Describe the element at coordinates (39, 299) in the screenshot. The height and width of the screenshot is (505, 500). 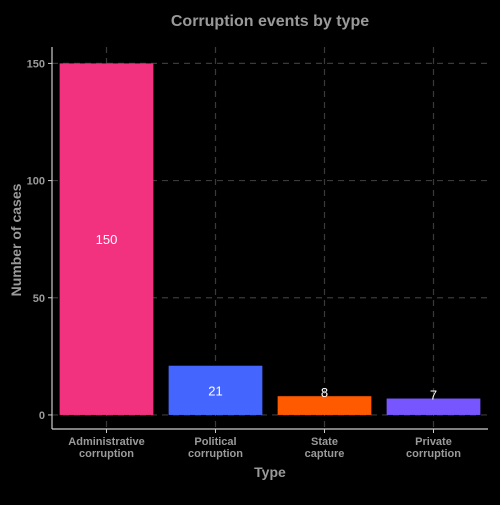
I see `y-tick-label-1: 50` at that location.